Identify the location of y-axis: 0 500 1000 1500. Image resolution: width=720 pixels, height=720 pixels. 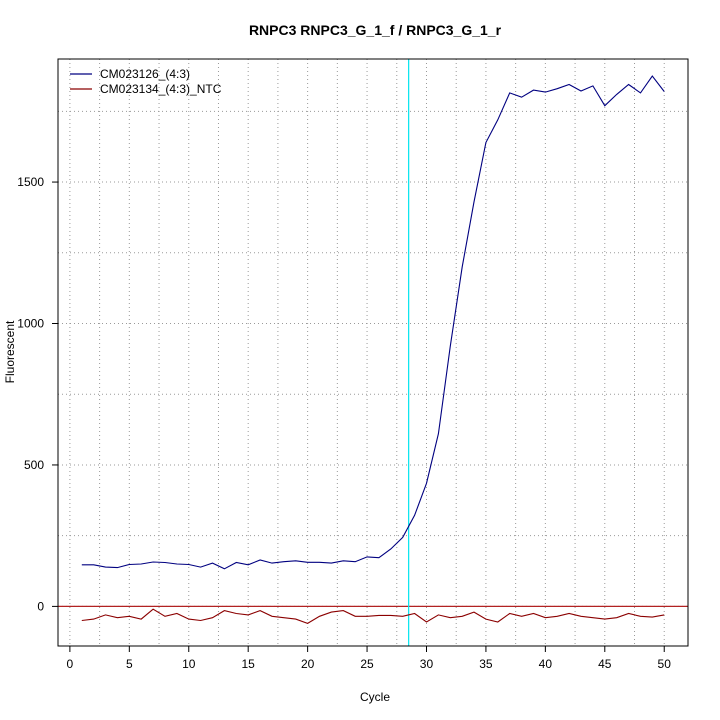
(37, 394).